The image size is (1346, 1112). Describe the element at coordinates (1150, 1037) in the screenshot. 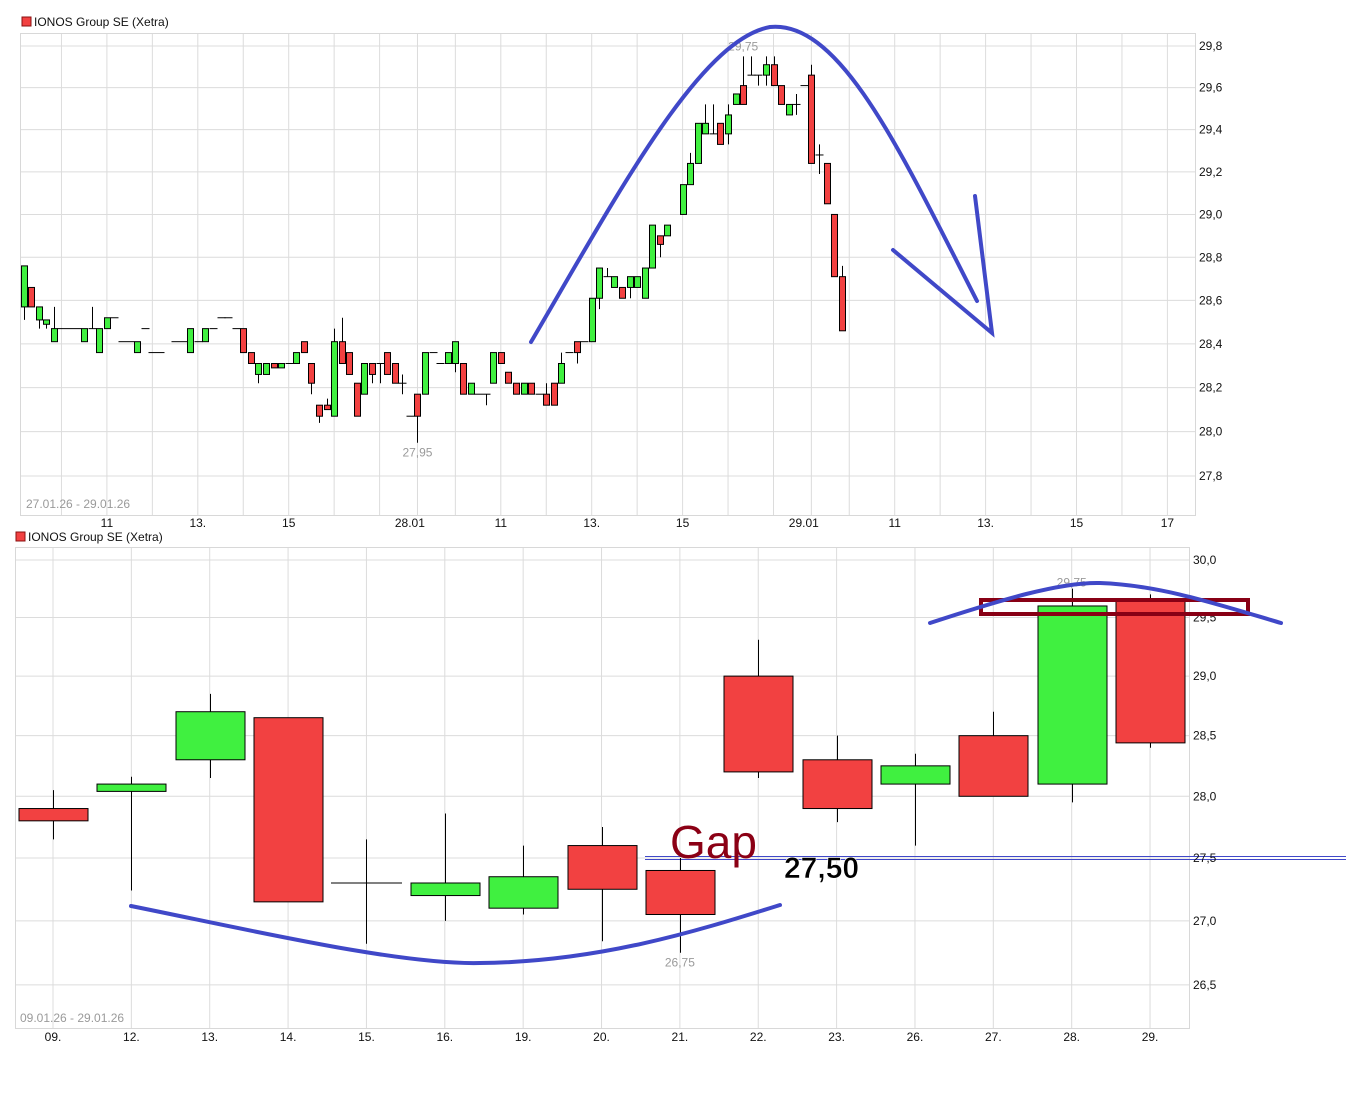

I see `x-tick-label: 29.` at that location.